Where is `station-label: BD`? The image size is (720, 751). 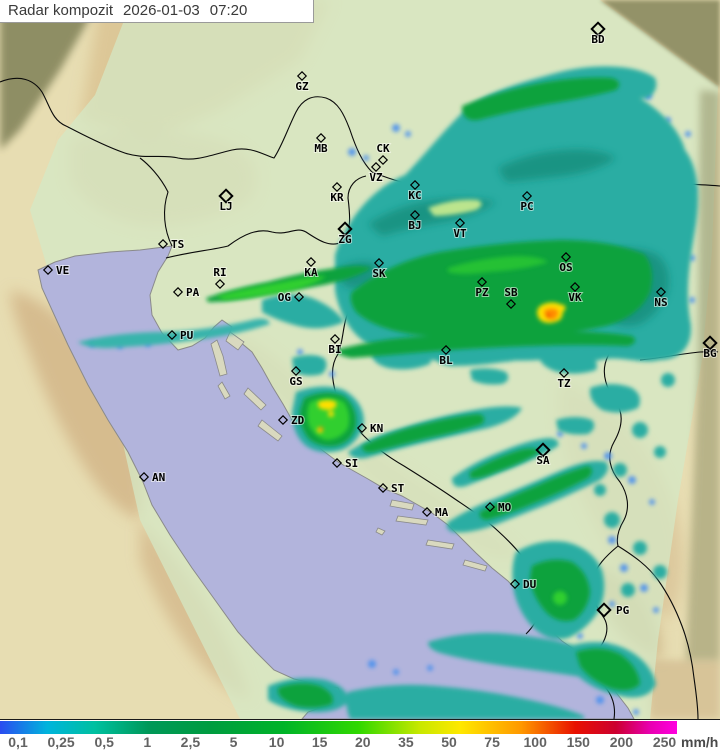
station-label: BD is located at coordinates (598, 39).